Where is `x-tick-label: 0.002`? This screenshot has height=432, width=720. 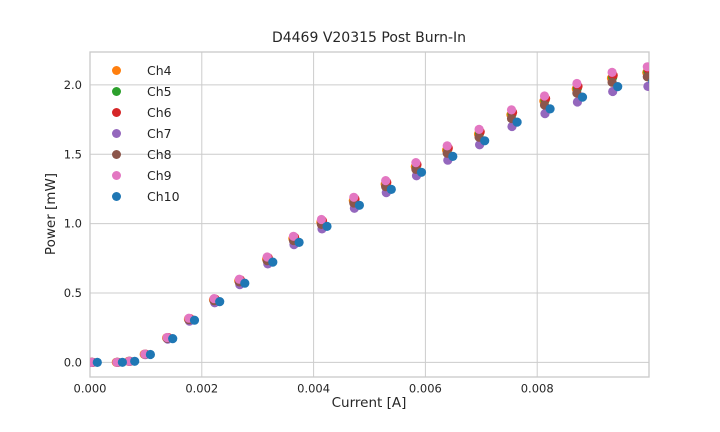
x-tick-label: 0.002 is located at coordinates (201, 389).